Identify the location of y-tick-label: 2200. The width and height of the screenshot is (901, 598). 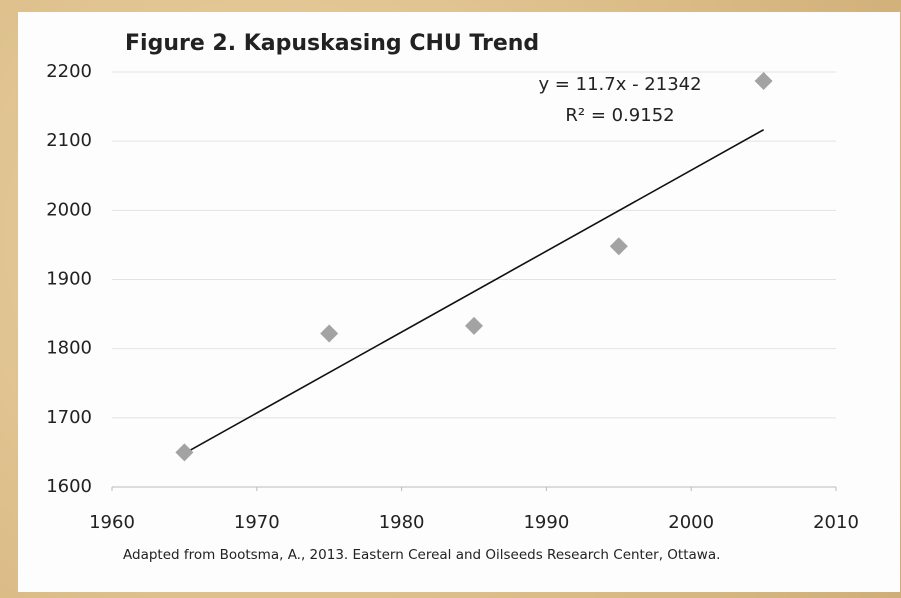
(69, 71).